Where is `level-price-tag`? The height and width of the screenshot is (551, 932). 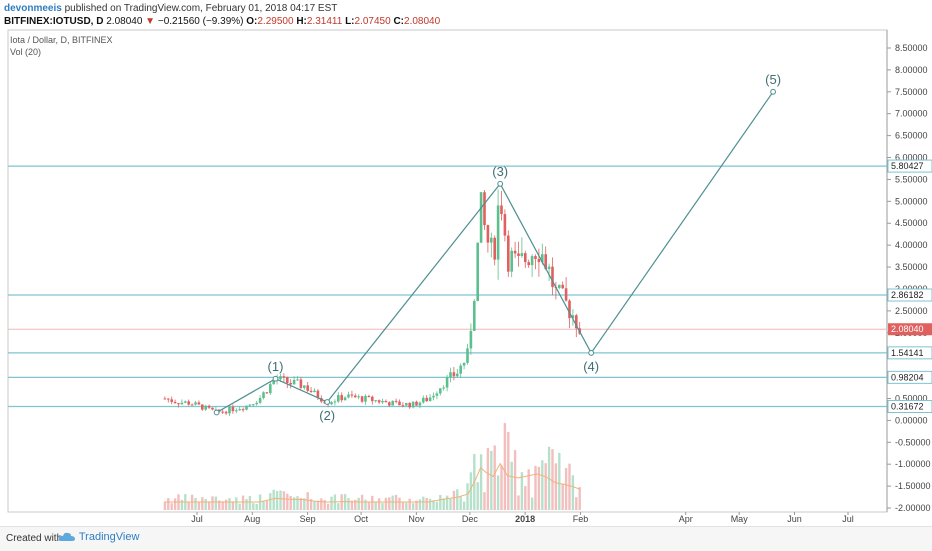 level-price-tag is located at coordinates (909, 295).